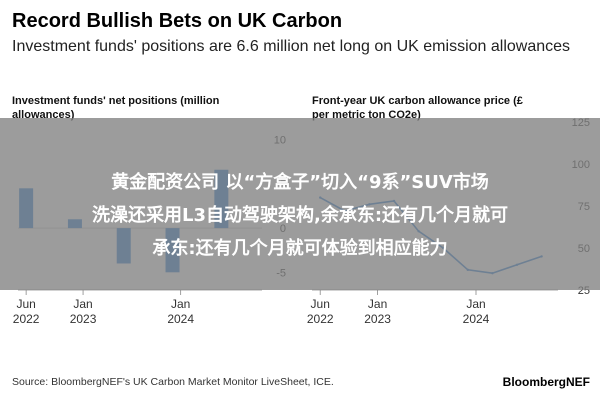  Describe the element at coordinates (177, 21) in the screenshot. I see `figure-title: Record Bullish Bets on UK Carbon` at that location.